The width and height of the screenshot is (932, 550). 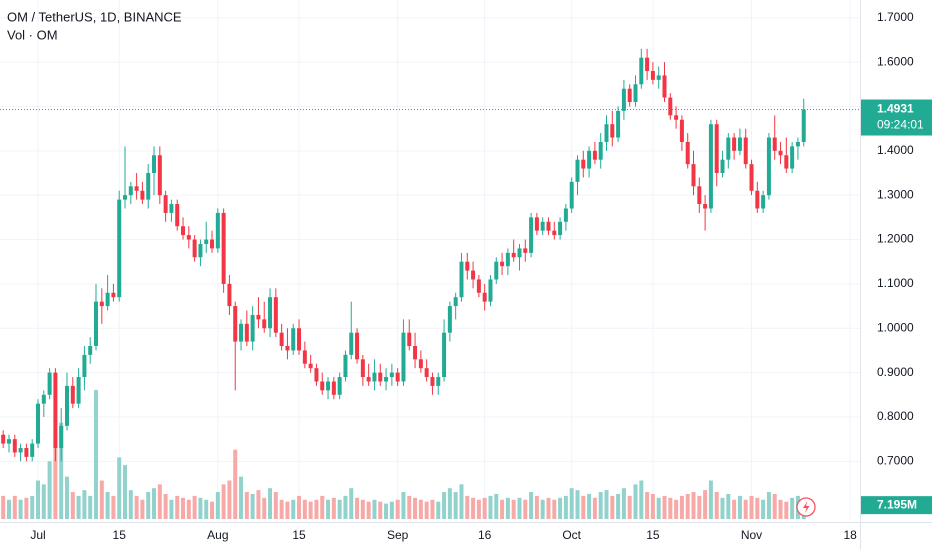 I want to click on y-tick-label: 0.9000, so click(x=895, y=372).